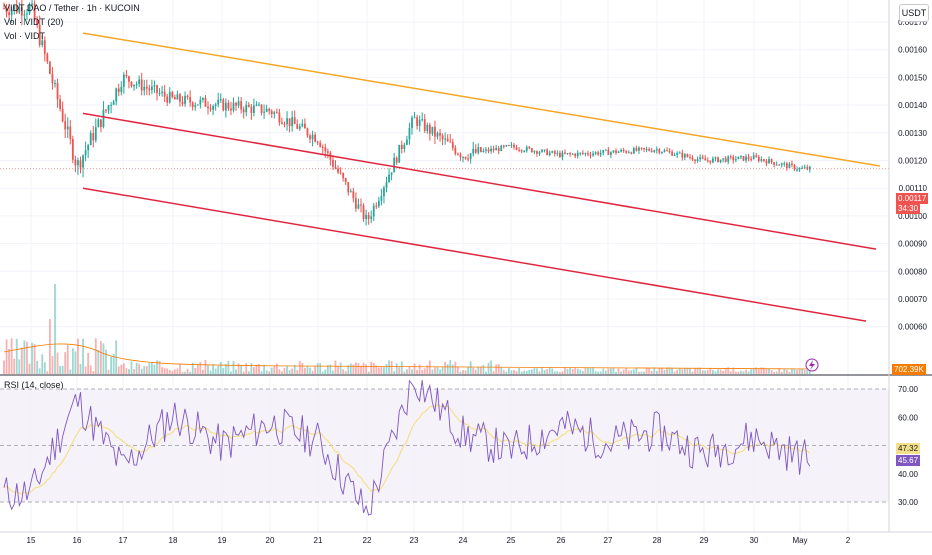  I want to click on currency-button: USDT, so click(914, 13).